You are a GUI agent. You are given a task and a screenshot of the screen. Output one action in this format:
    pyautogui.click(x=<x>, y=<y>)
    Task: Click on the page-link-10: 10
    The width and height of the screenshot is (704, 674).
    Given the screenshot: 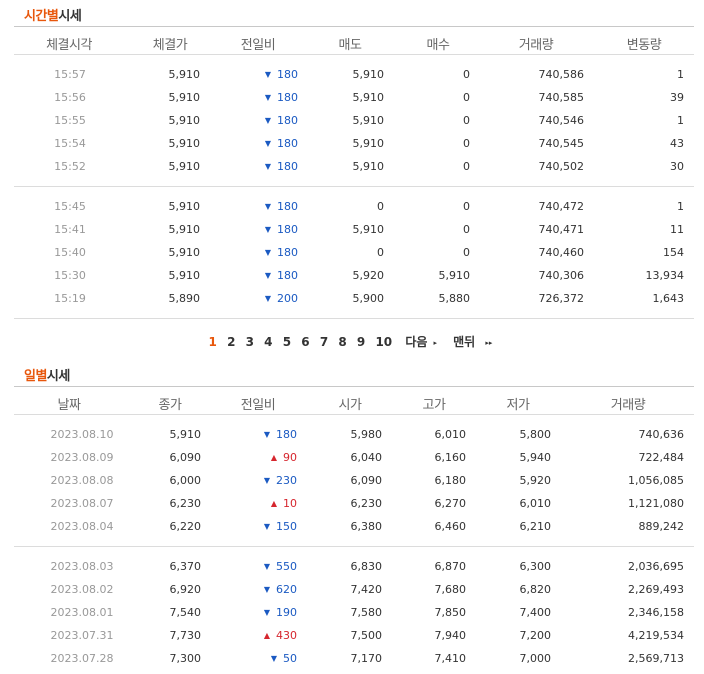 What is the action you would take?
    pyautogui.click(x=384, y=342)
    